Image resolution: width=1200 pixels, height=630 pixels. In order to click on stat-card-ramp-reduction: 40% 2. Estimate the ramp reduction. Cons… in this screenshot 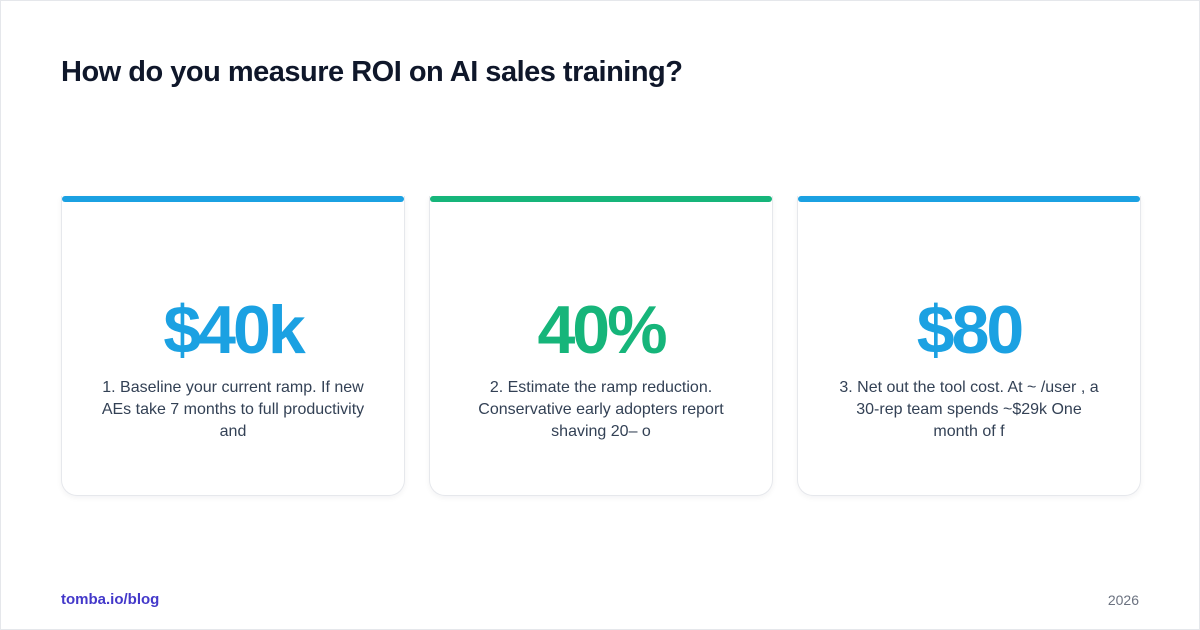, I will do `click(601, 346)`.